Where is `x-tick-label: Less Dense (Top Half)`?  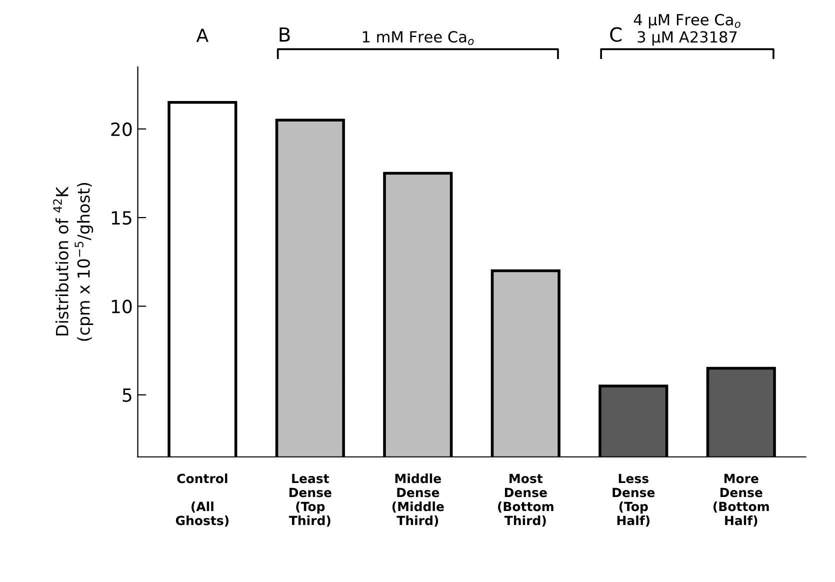 x-tick-label: Less Dense (Top Half) is located at coordinates (633, 500).